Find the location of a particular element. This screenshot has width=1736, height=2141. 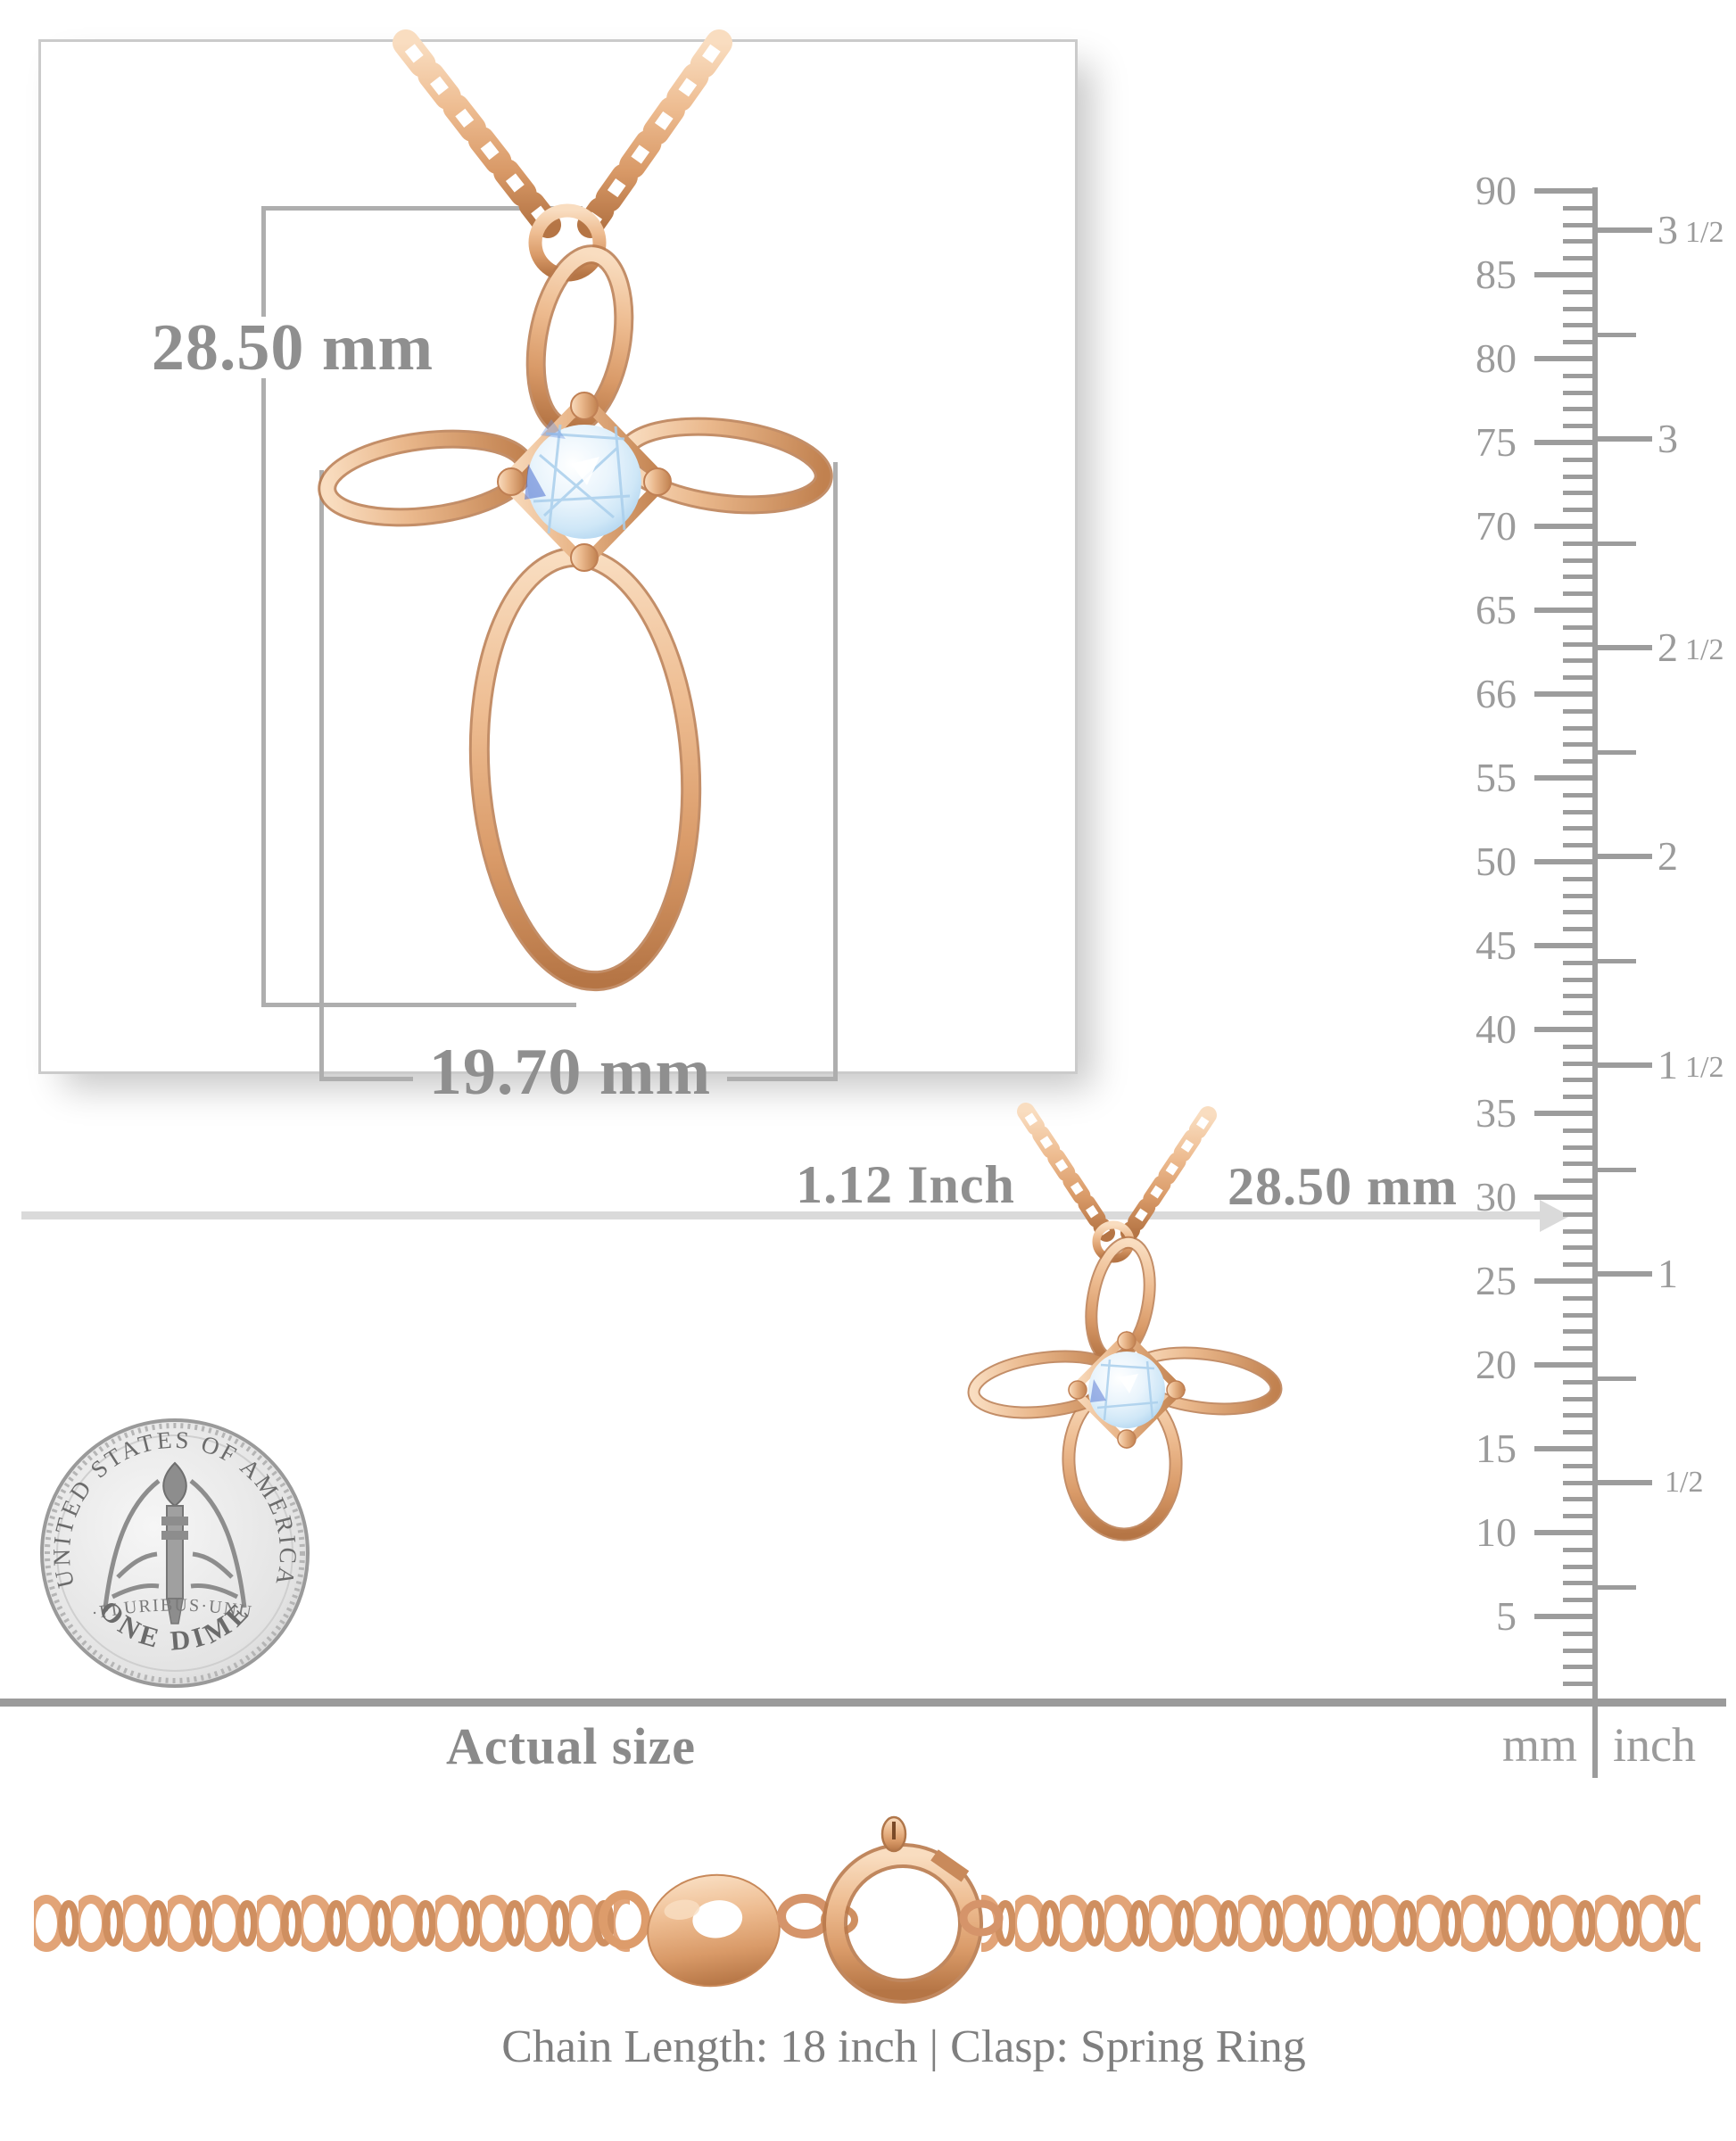

ruler-mm-number: 10 is located at coordinates (1496, 1532).